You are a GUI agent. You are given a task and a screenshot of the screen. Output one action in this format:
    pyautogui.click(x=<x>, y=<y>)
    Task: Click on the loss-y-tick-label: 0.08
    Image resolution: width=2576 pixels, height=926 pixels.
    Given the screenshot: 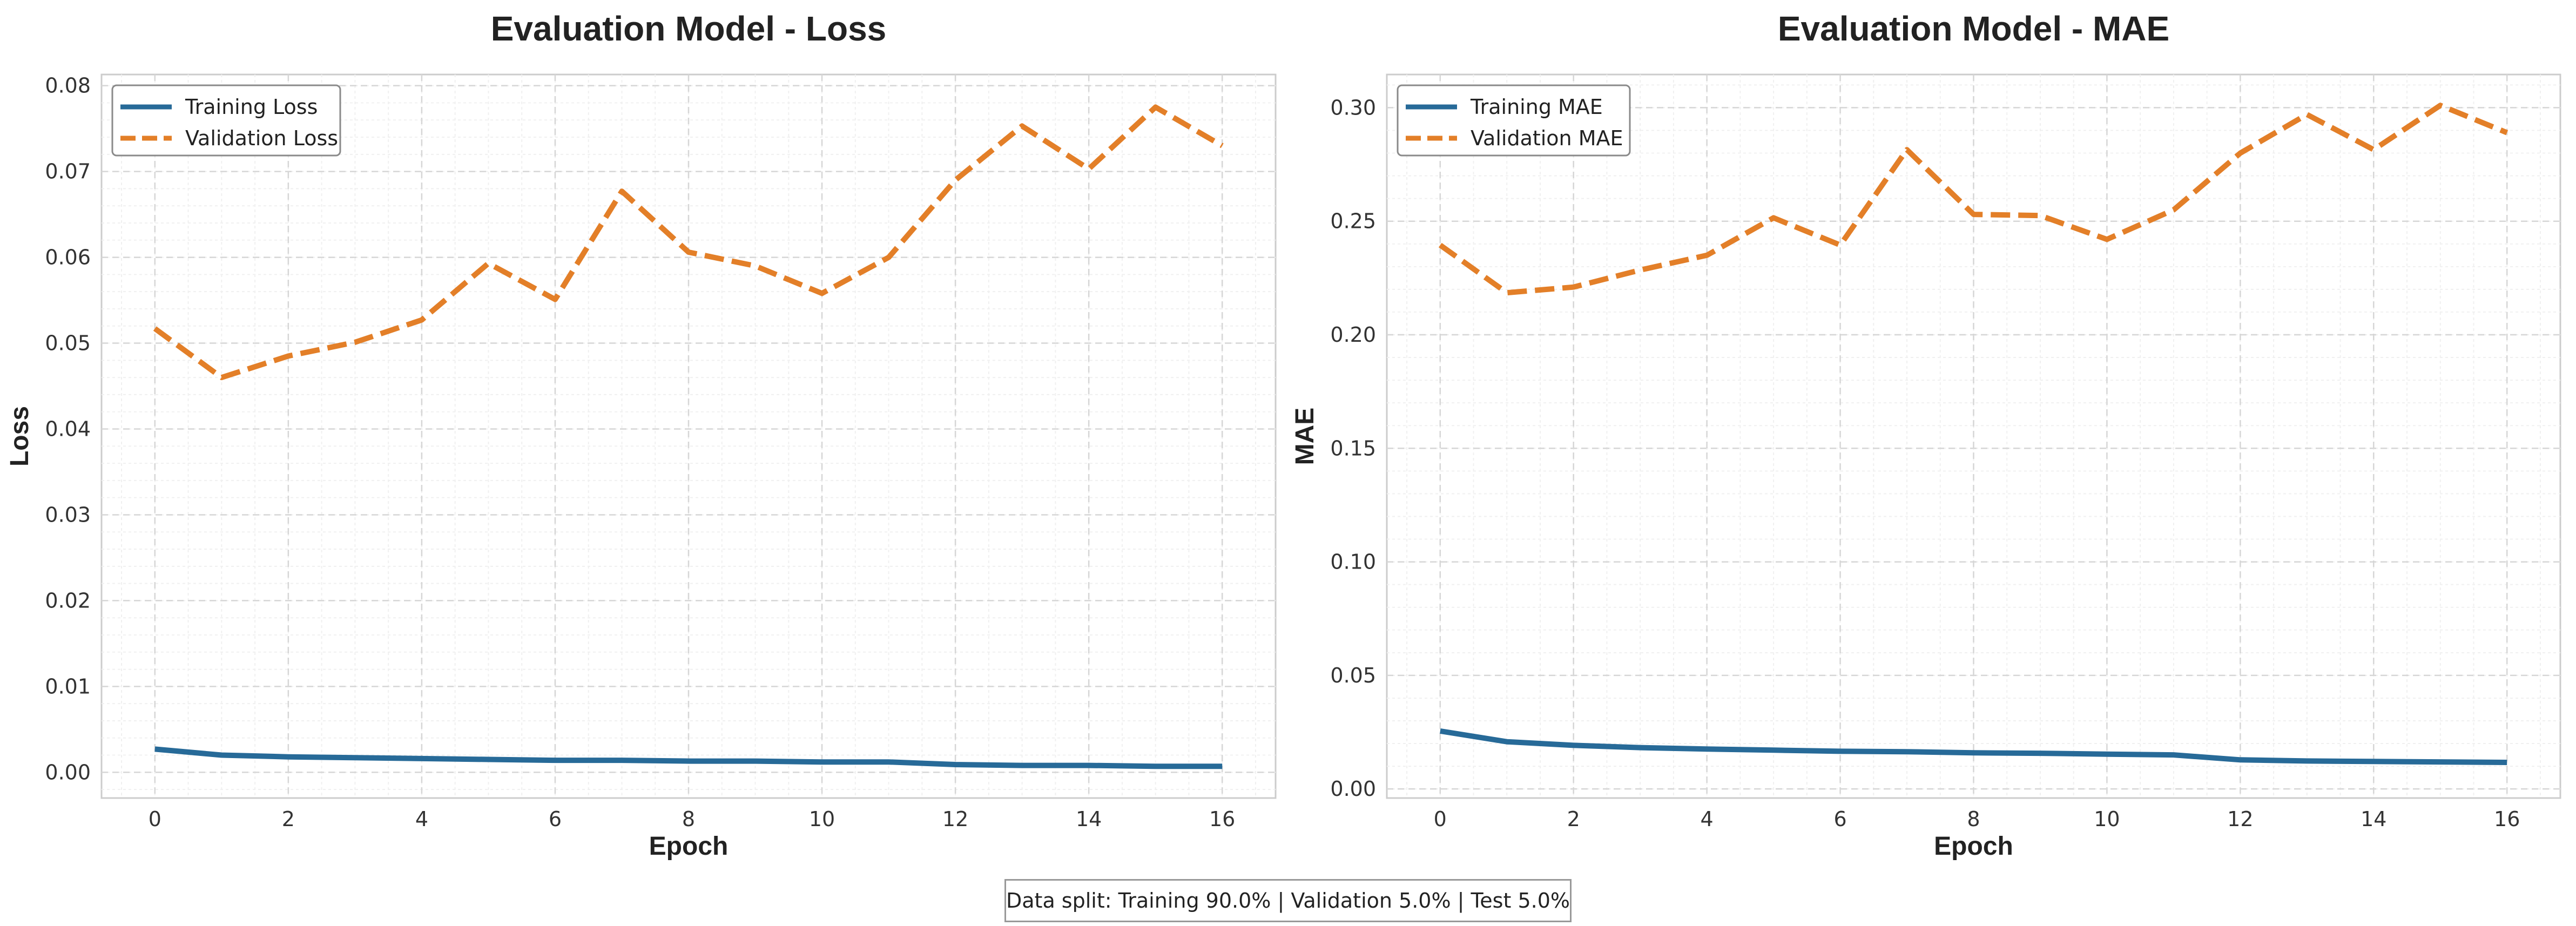 What is the action you would take?
    pyautogui.click(x=68, y=86)
    